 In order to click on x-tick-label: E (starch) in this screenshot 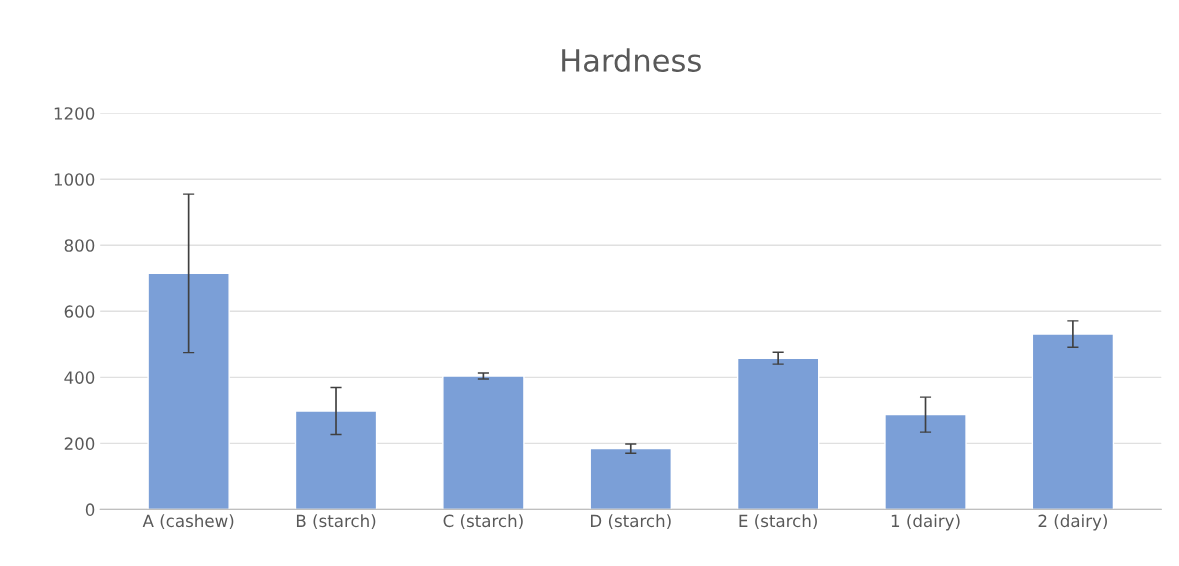, I will do `click(778, 522)`.